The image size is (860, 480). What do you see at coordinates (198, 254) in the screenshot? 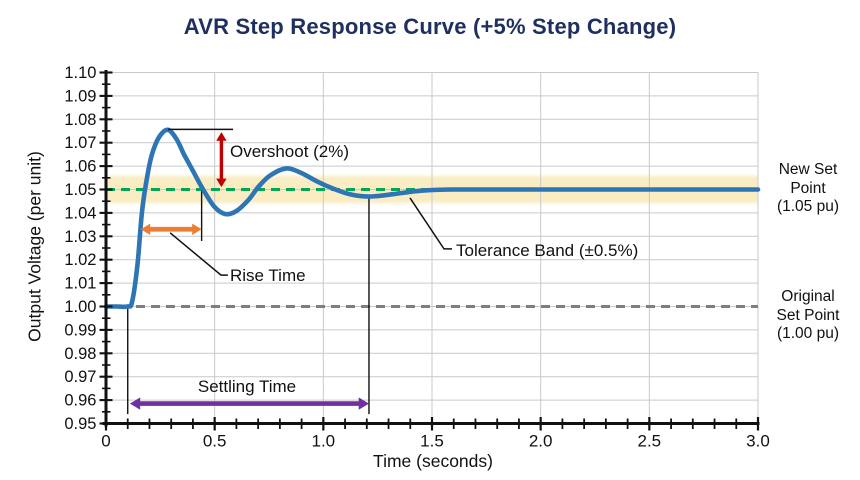
I see `rise-time-leader` at bounding box center [198, 254].